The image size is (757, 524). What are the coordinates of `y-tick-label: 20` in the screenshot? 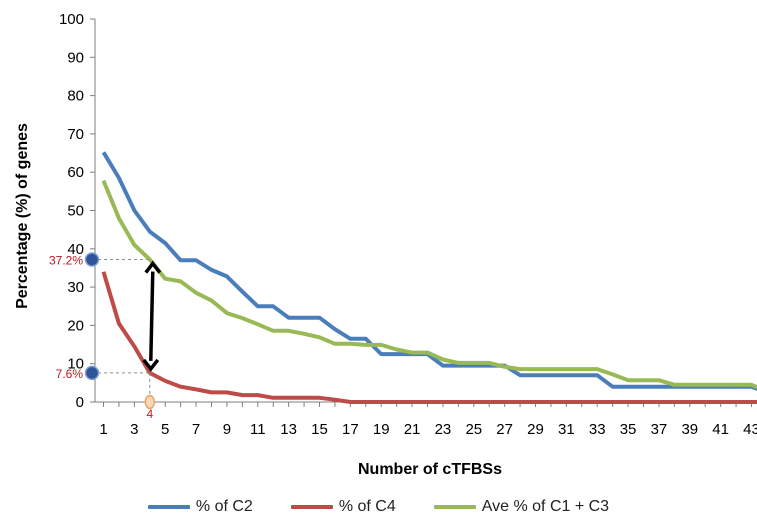 It's located at (75, 325).